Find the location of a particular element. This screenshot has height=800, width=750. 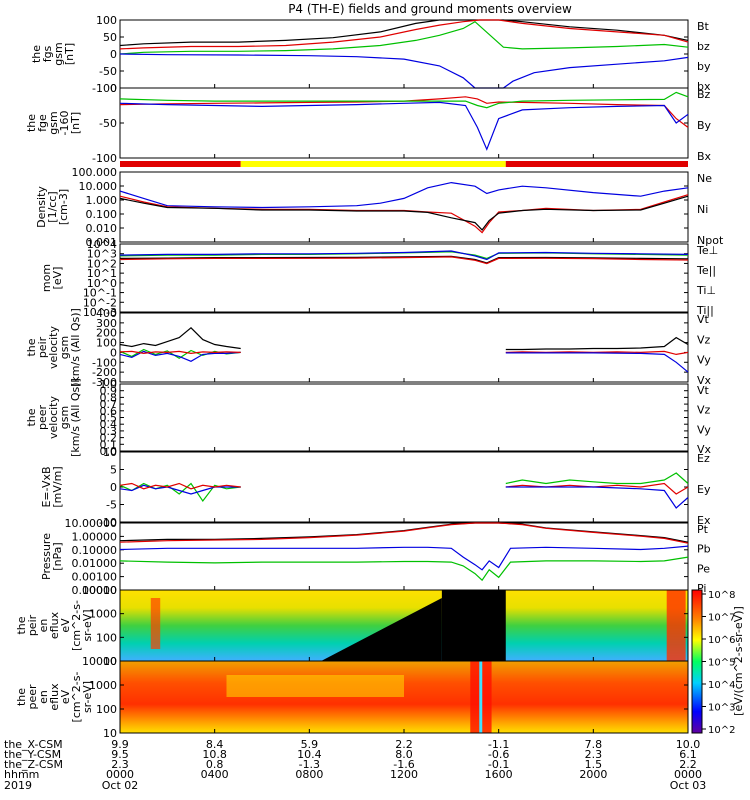

x-tick-label: 0000 is located at coordinates (120, 774).